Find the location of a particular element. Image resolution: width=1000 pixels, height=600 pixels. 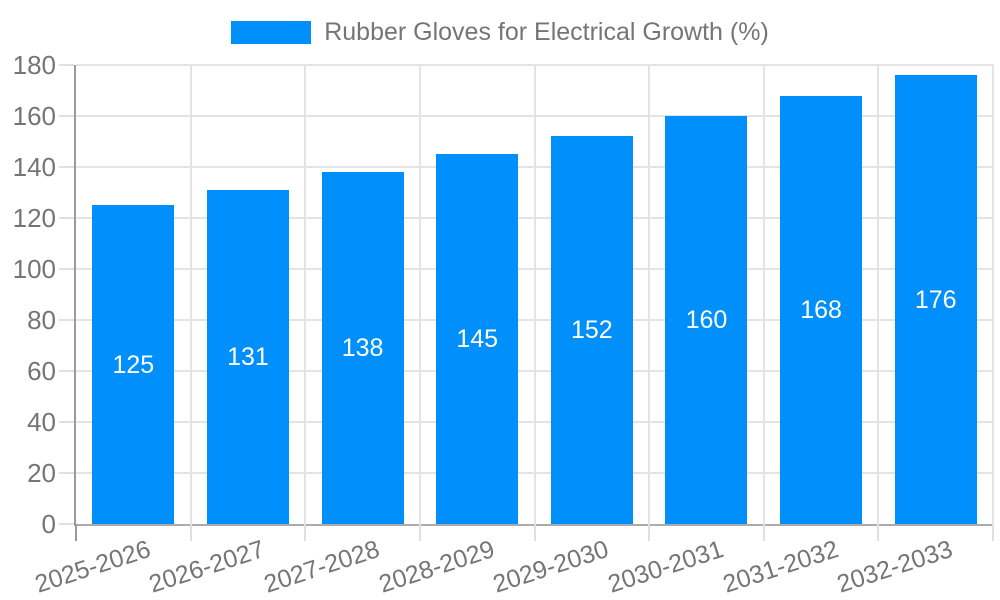

bar-2030-2031 is located at coordinates (706, 320).